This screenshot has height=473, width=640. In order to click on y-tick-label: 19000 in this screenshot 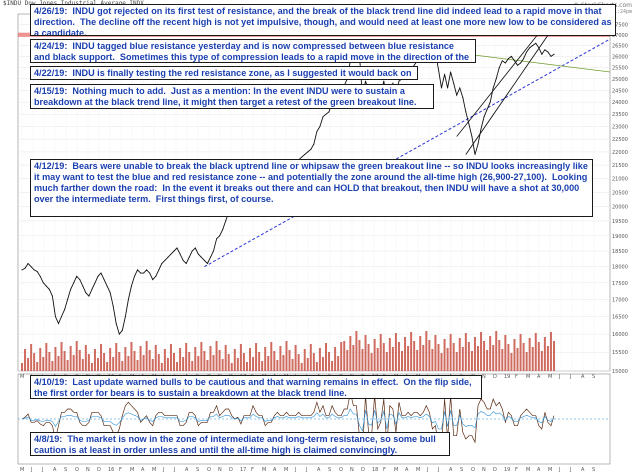, I will do `click(620, 237)`.